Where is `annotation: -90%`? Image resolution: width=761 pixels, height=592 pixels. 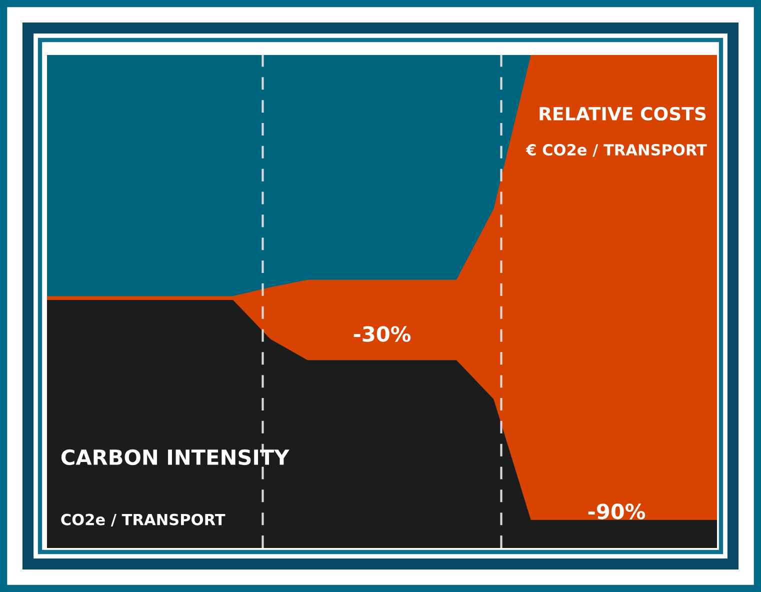 annotation: -90% is located at coordinates (617, 512).